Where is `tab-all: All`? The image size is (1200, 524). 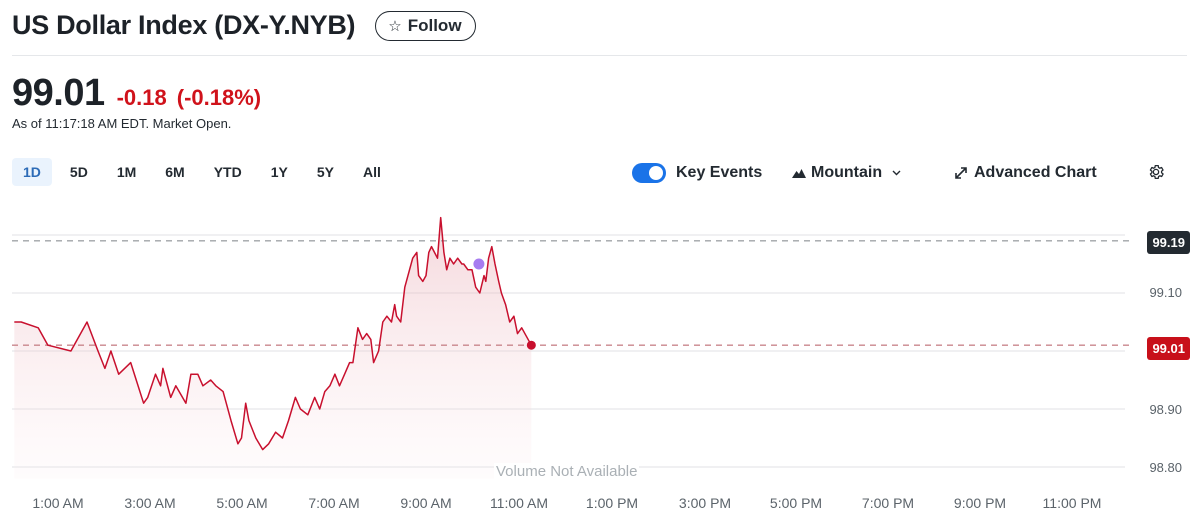
tab-all: All is located at coordinates (371, 172).